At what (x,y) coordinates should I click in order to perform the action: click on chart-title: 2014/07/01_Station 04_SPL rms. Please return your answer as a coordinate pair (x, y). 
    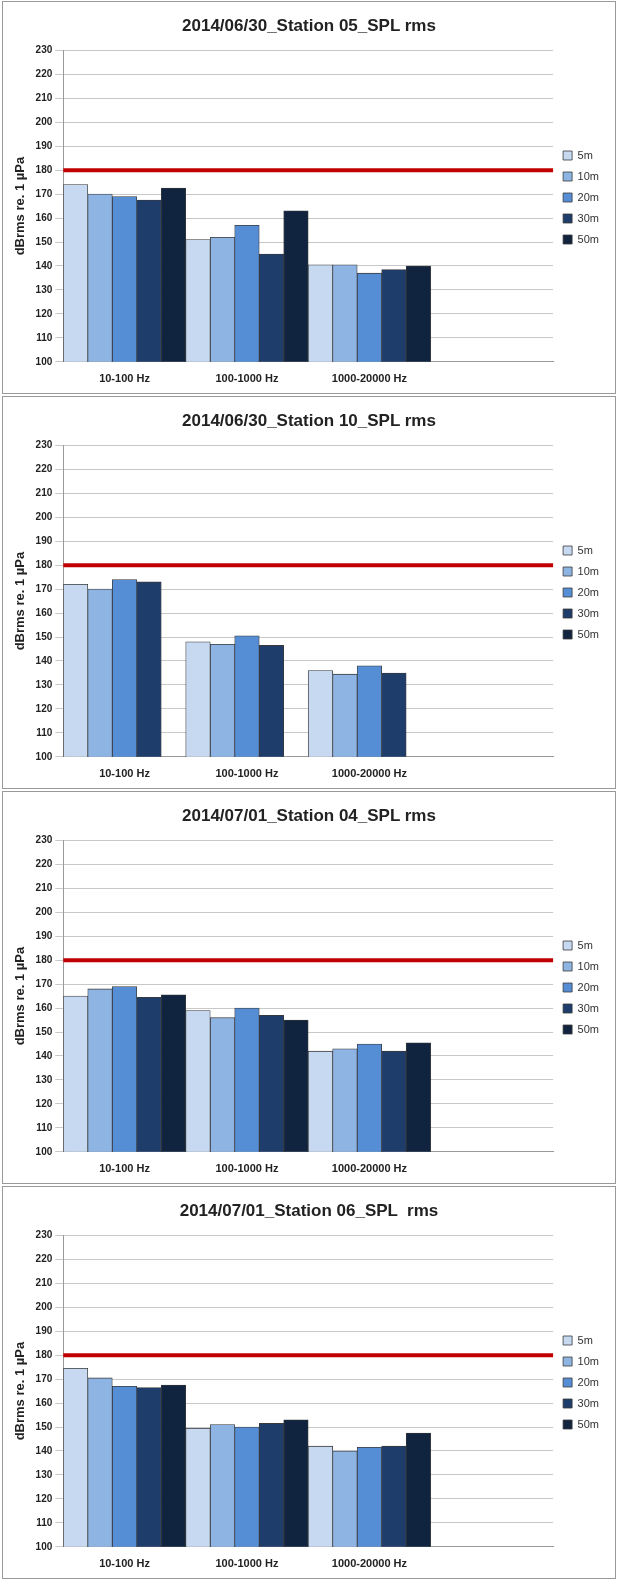
    Looking at the image, I should click on (309, 815).